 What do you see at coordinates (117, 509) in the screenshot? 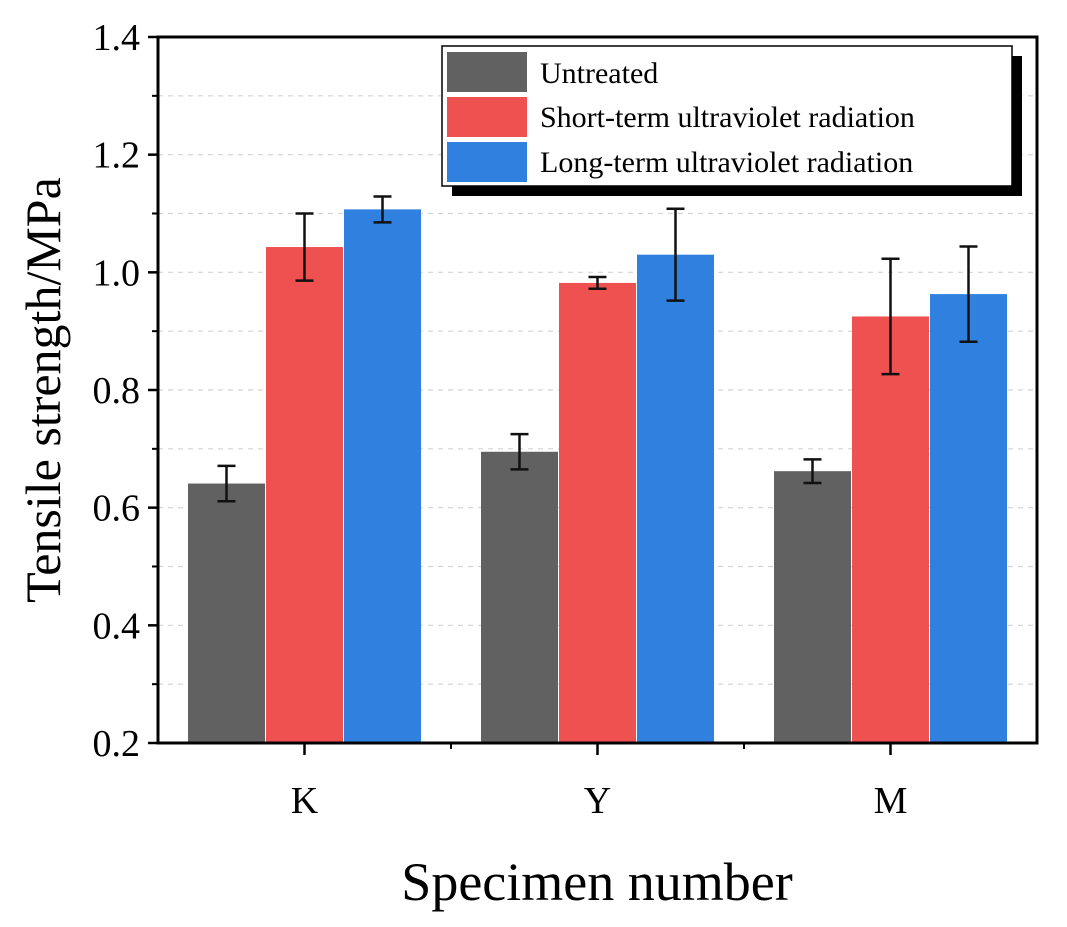
I see `y-tick-label: 0.6` at bounding box center [117, 509].